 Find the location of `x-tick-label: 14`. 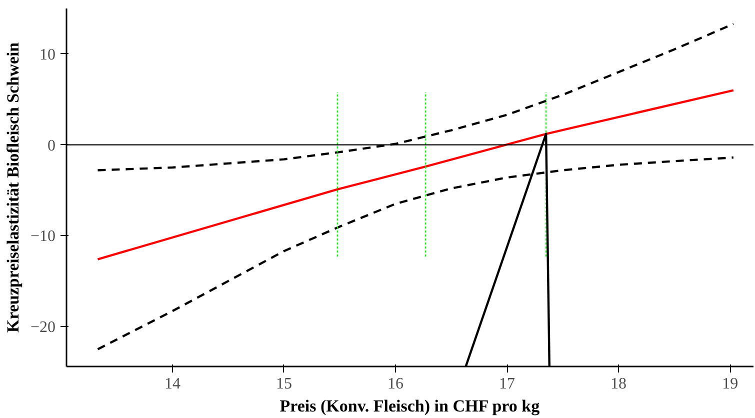

x-tick-label: 14 is located at coordinates (172, 384).